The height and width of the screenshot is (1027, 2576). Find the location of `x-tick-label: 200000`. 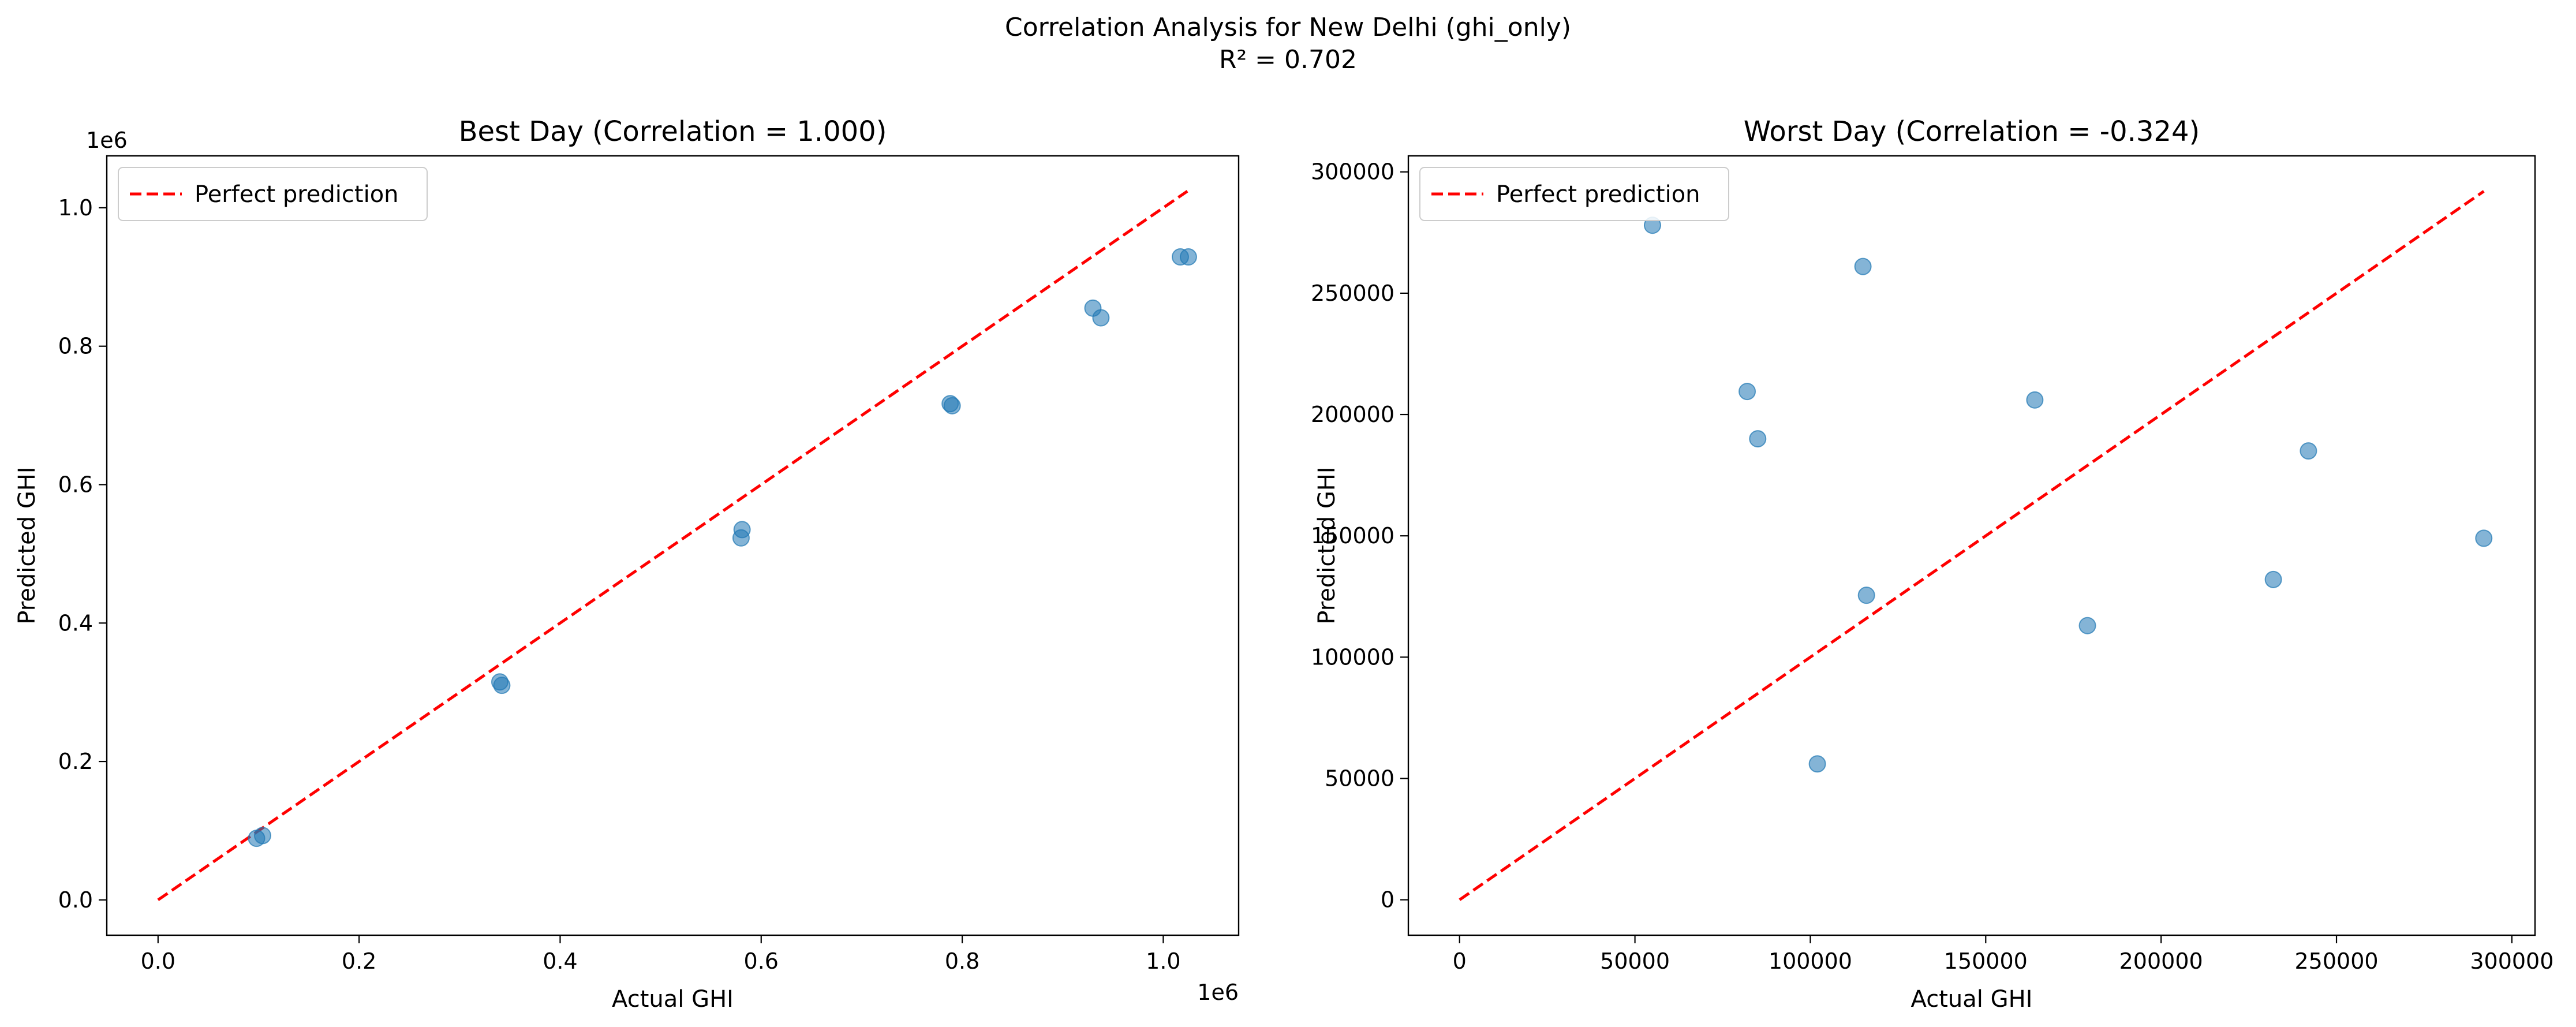

x-tick-label: 200000 is located at coordinates (2161, 961).